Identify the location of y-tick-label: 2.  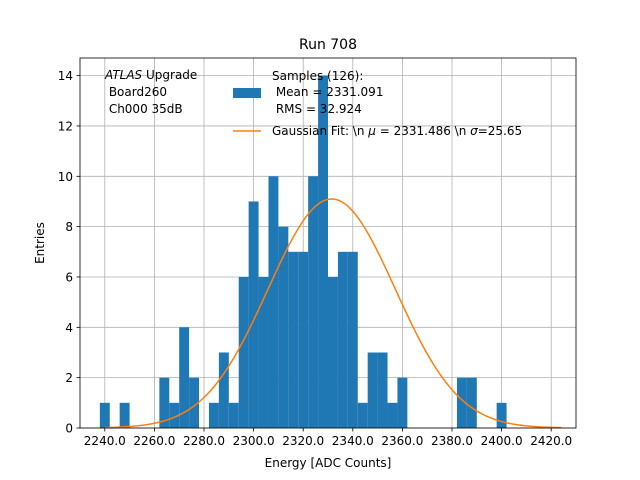
(69, 378).